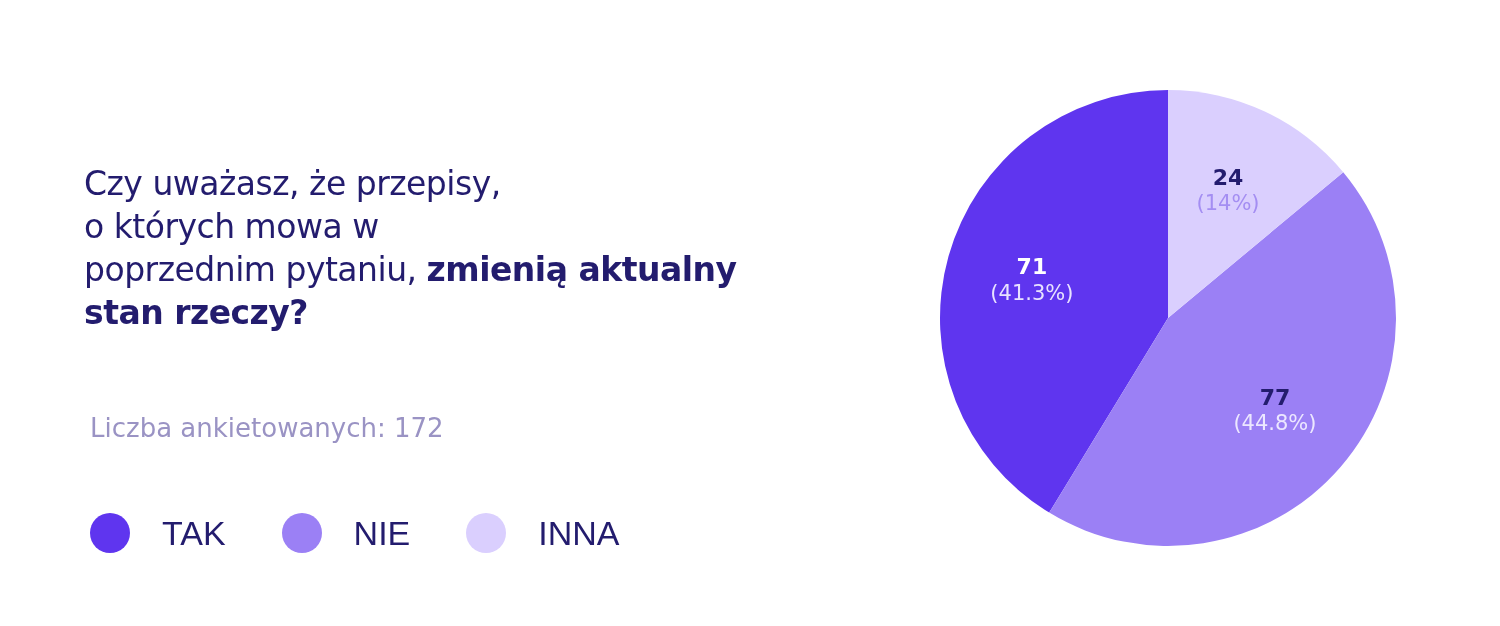 This screenshot has width=1500, height=626. I want to click on data-label: 77 (44.8%), so click(1275, 410).